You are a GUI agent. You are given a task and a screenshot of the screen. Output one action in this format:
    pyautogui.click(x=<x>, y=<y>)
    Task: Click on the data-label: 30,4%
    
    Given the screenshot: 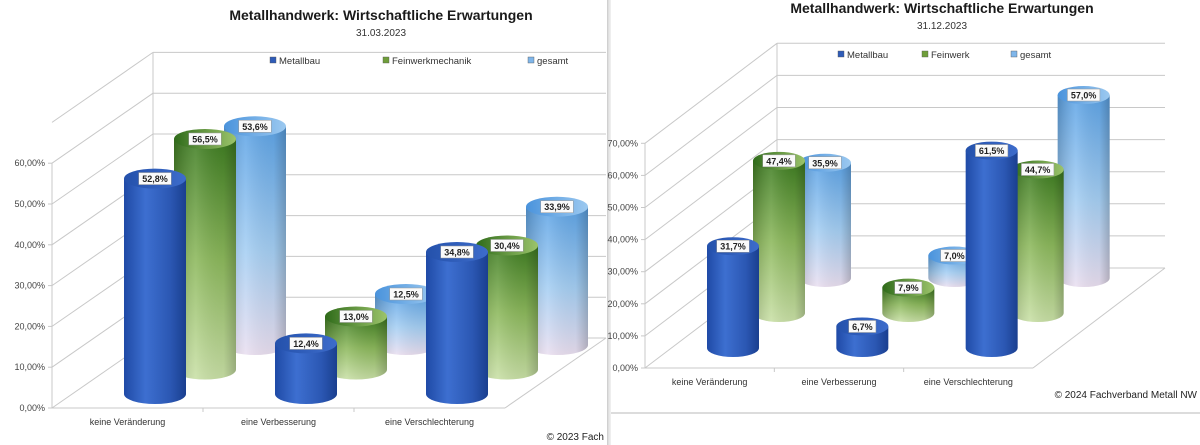 What is the action you would take?
    pyautogui.click(x=507, y=246)
    